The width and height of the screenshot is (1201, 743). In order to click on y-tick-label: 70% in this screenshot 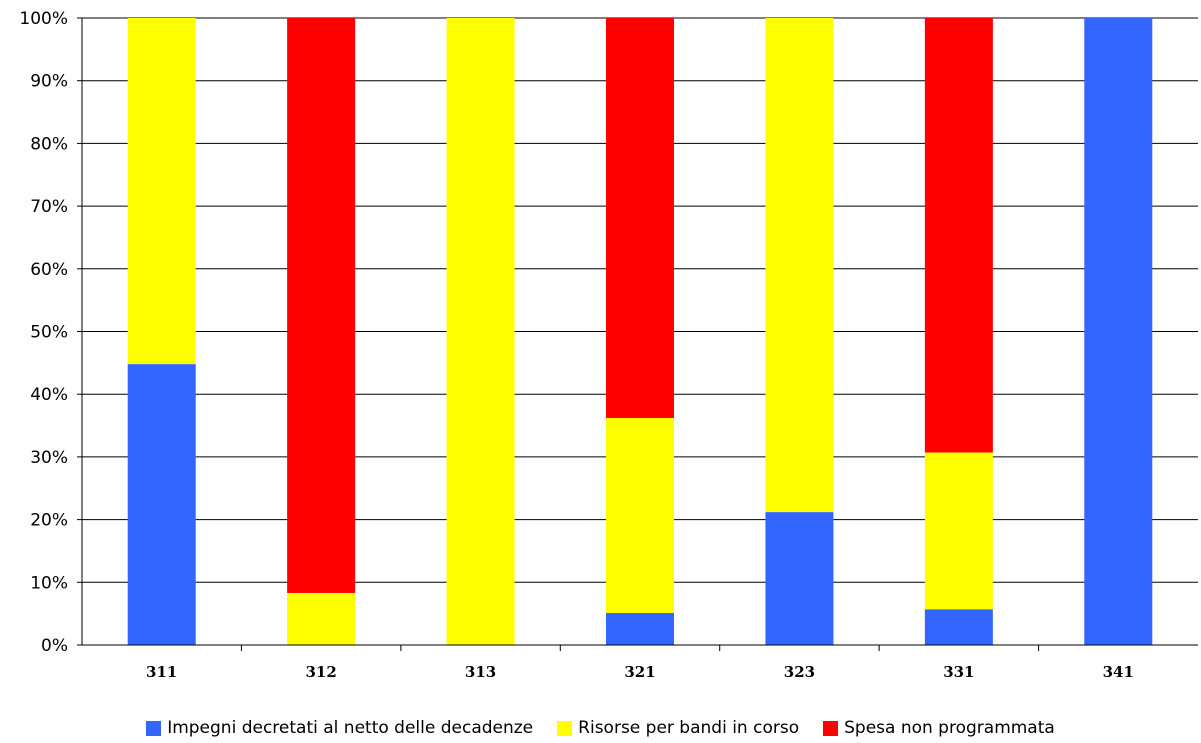, I will do `click(49, 207)`.